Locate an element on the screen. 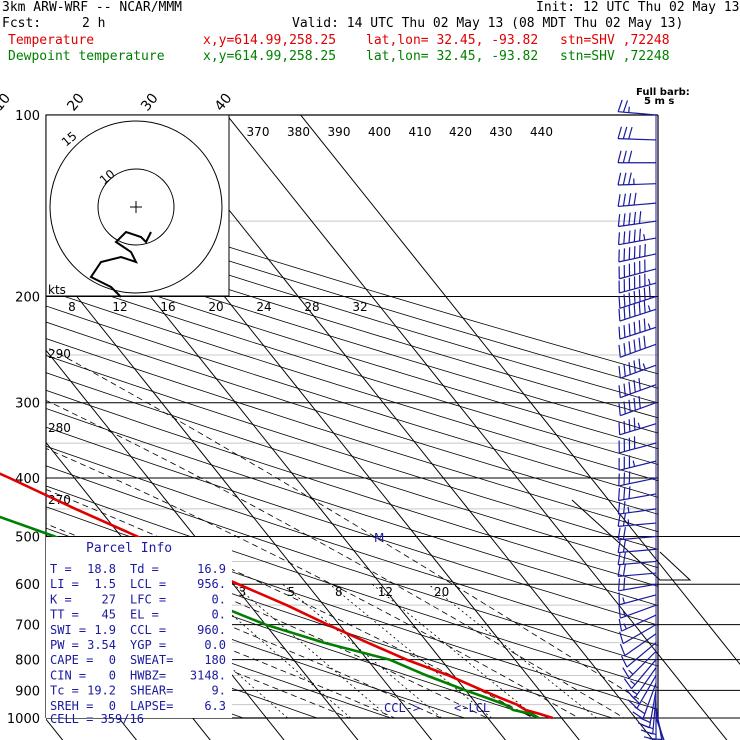  theta-label-left: 280 is located at coordinates (59, 428).